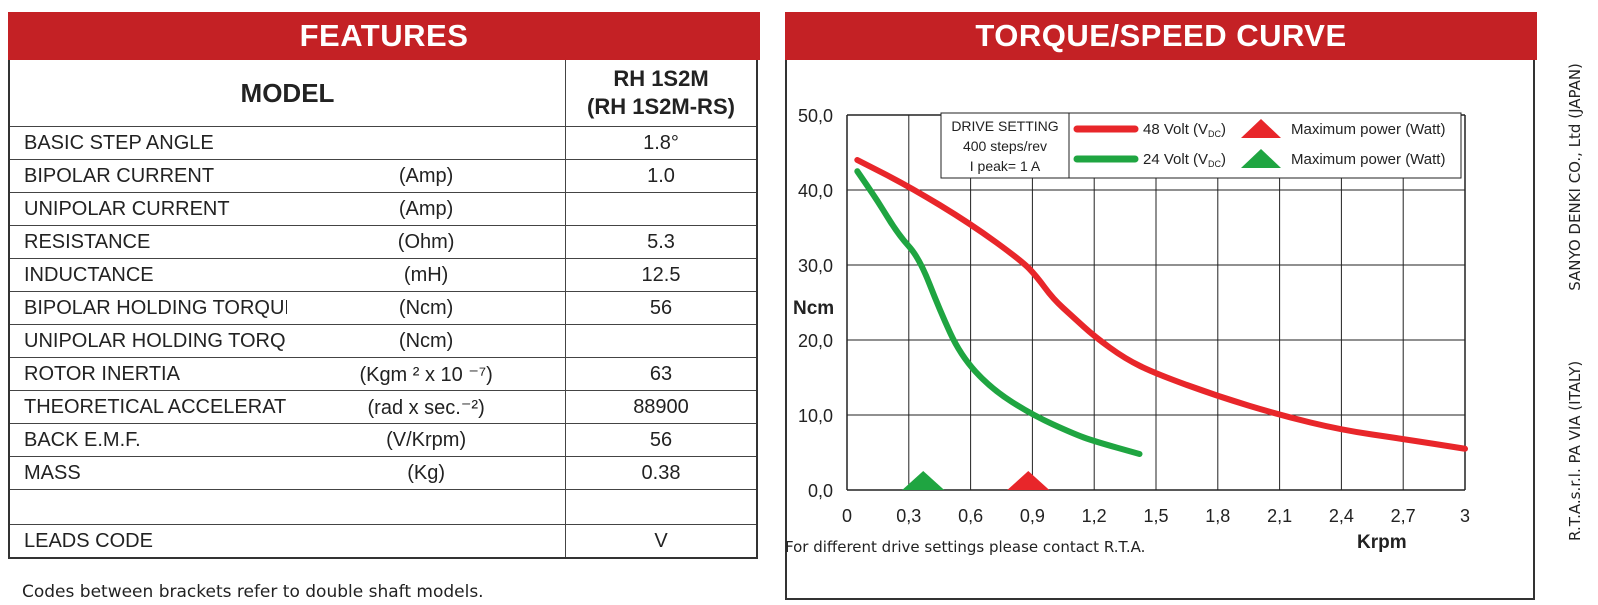 The image size is (1598, 605). What do you see at coordinates (813, 308) in the screenshot?
I see `y-axis-label: Ncm` at bounding box center [813, 308].